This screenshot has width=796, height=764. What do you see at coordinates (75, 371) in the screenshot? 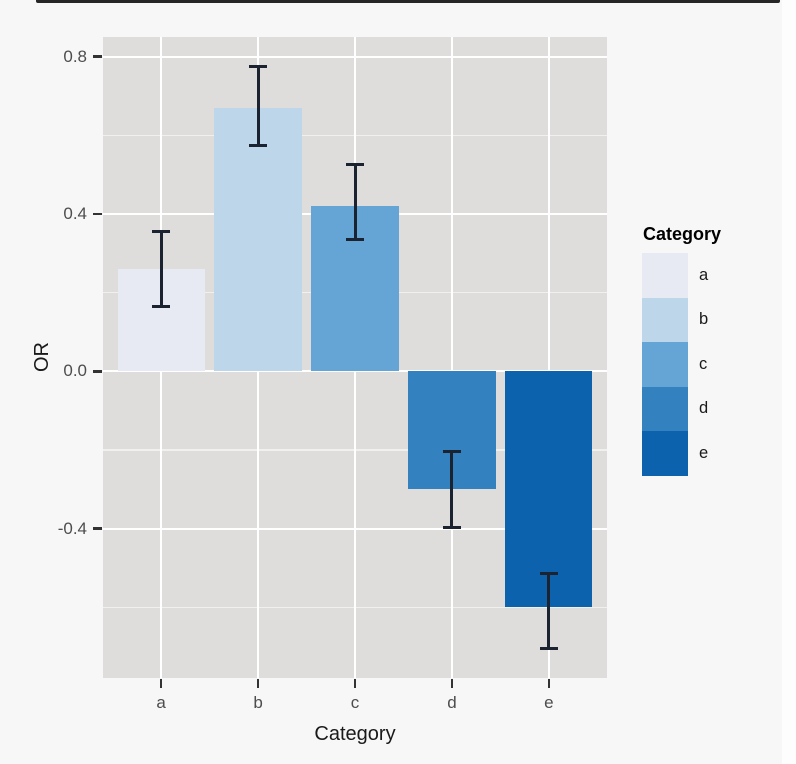
I see `y-tick-label: 0.0` at bounding box center [75, 371].